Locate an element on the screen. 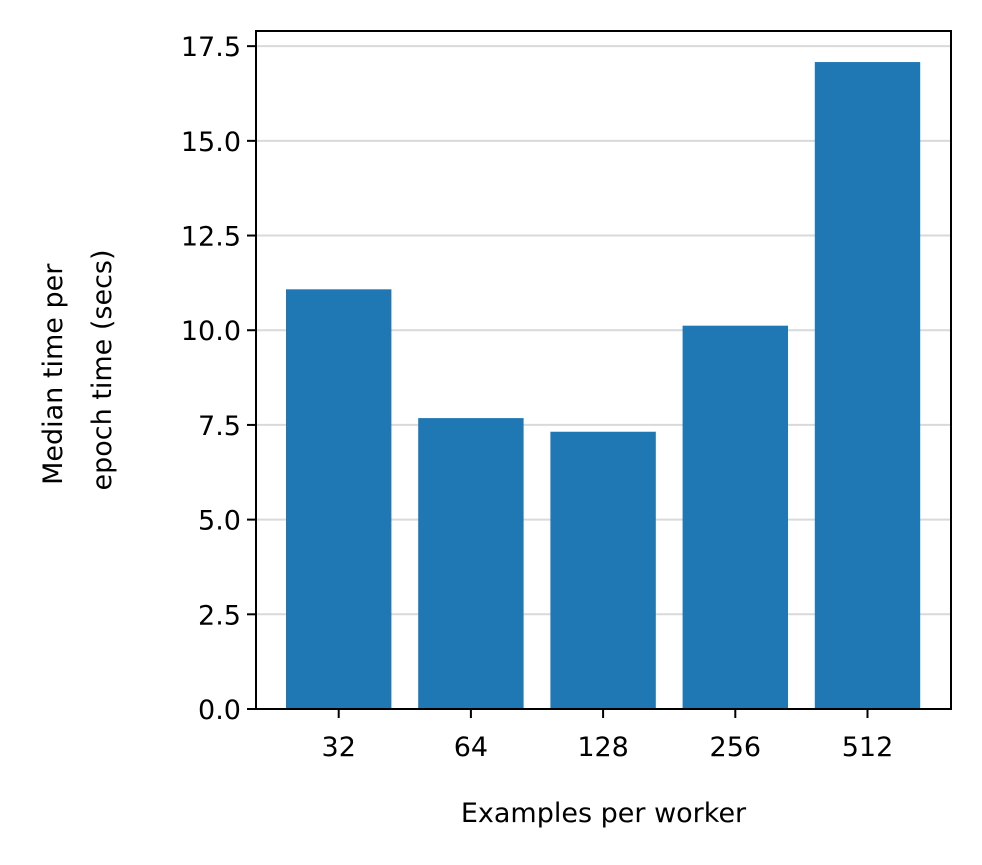 This screenshot has height=865, width=982. x-axis-label: Examples per worker is located at coordinates (604, 813).